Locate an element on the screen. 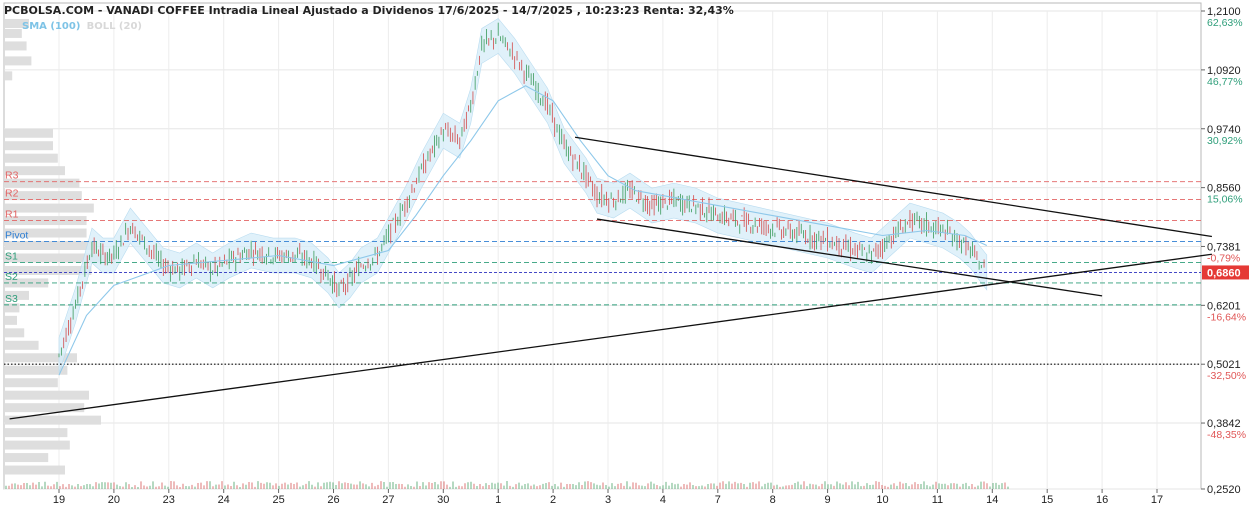  x-tick-label: 1 is located at coordinates (498, 500).